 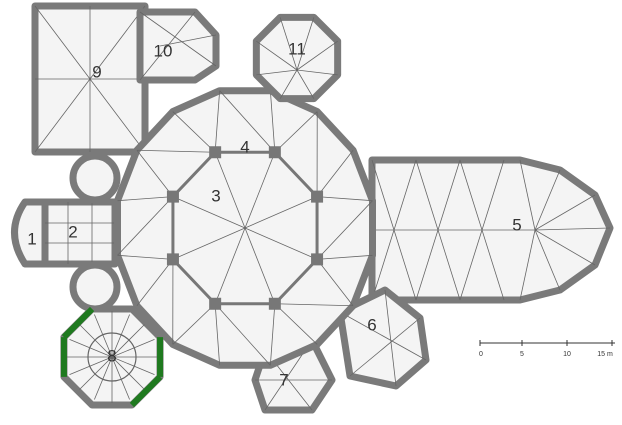 I want to click on room-label: 10, so click(x=163, y=50).